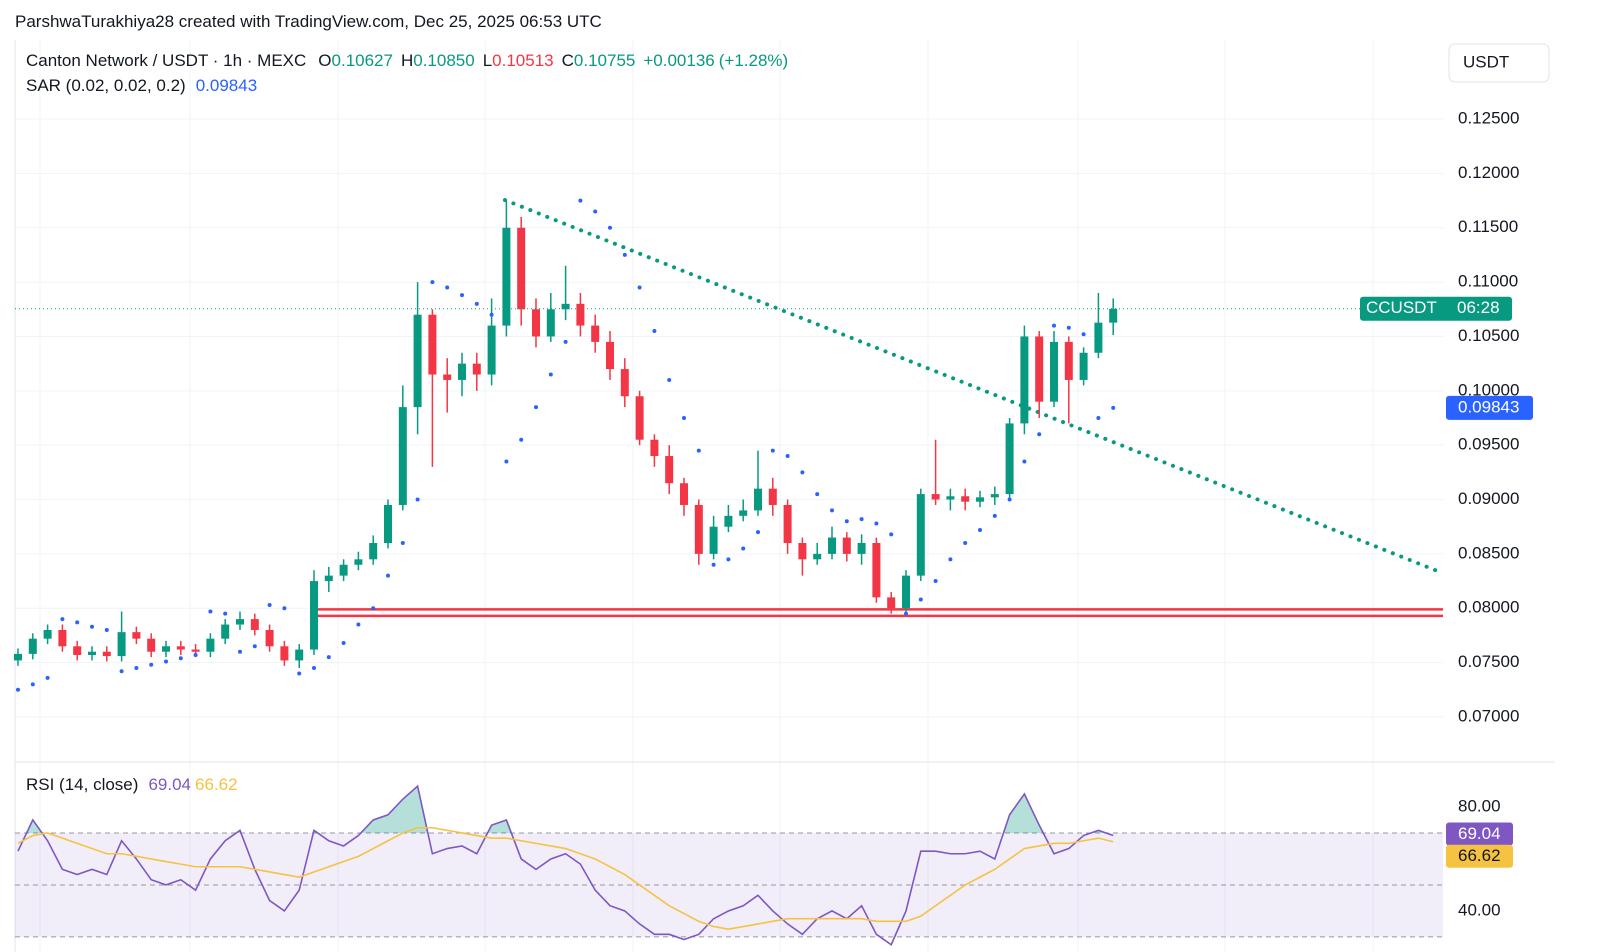  I want to click on legend-key: H, so click(407, 60).